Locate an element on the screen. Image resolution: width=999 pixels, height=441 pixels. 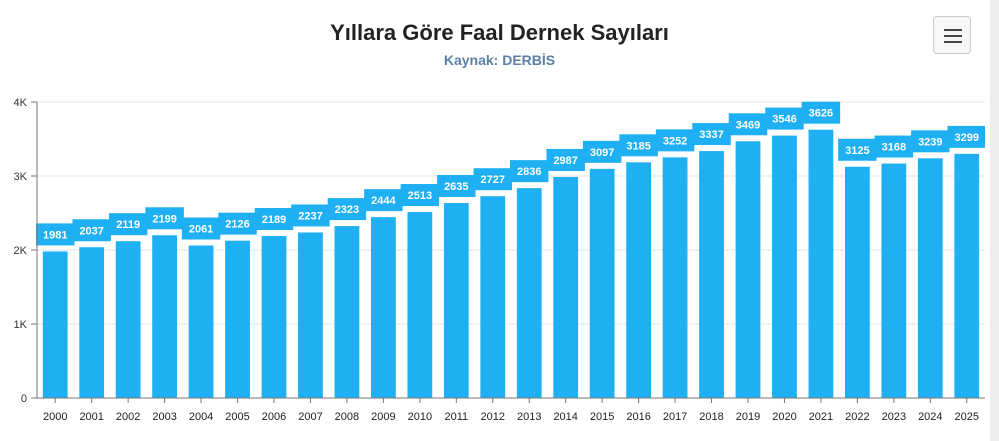
data-label: 3097 is located at coordinates (602, 153).